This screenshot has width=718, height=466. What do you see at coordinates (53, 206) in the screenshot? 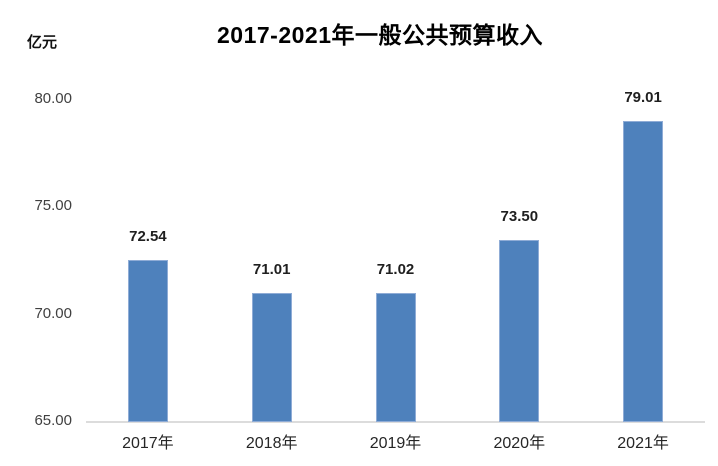
I see `y-axis-tick-label: 75.00` at bounding box center [53, 206].